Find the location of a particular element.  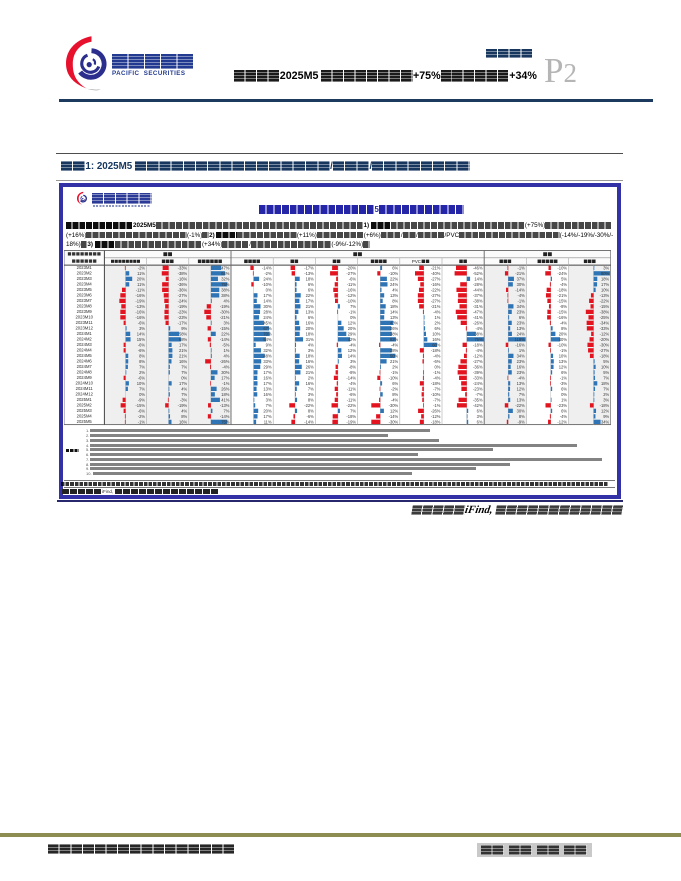

svg-text: 67% is located at coordinates (267, 327).